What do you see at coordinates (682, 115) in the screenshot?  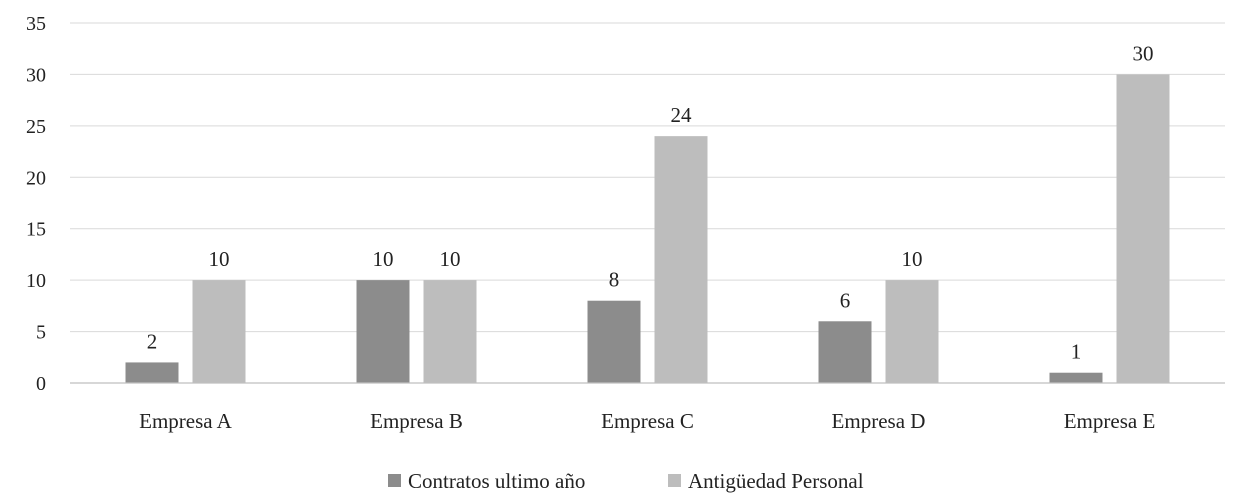 I see `data-label: 24` at bounding box center [682, 115].